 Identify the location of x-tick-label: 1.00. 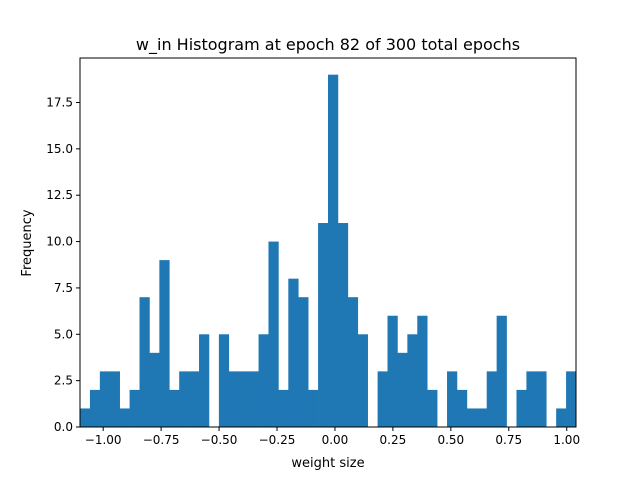
(566, 440).